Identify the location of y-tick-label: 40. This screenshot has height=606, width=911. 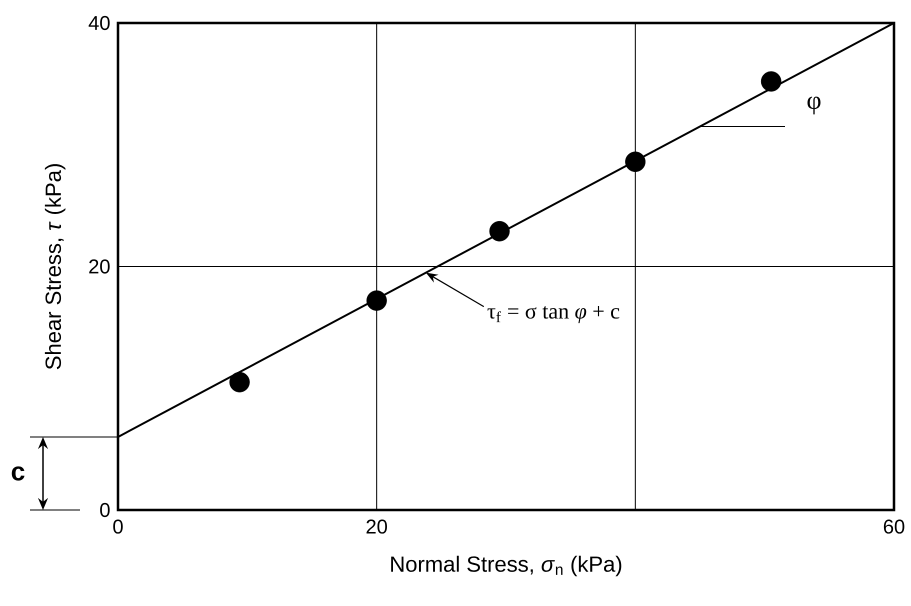
(99, 23).